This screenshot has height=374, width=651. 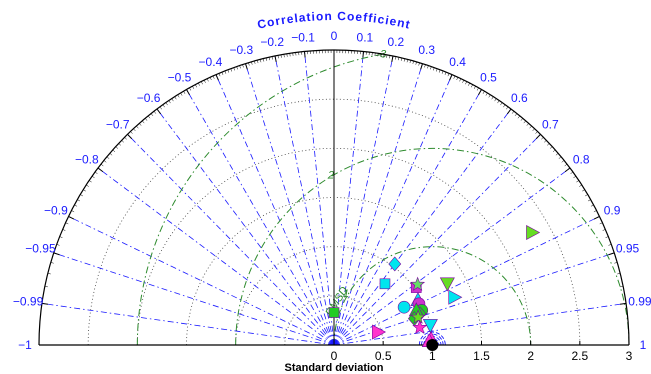 What do you see at coordinates (211, 62) in the screenshot?
I see `correlation-tick-label: −0.4` at bounding box center [211, 62].